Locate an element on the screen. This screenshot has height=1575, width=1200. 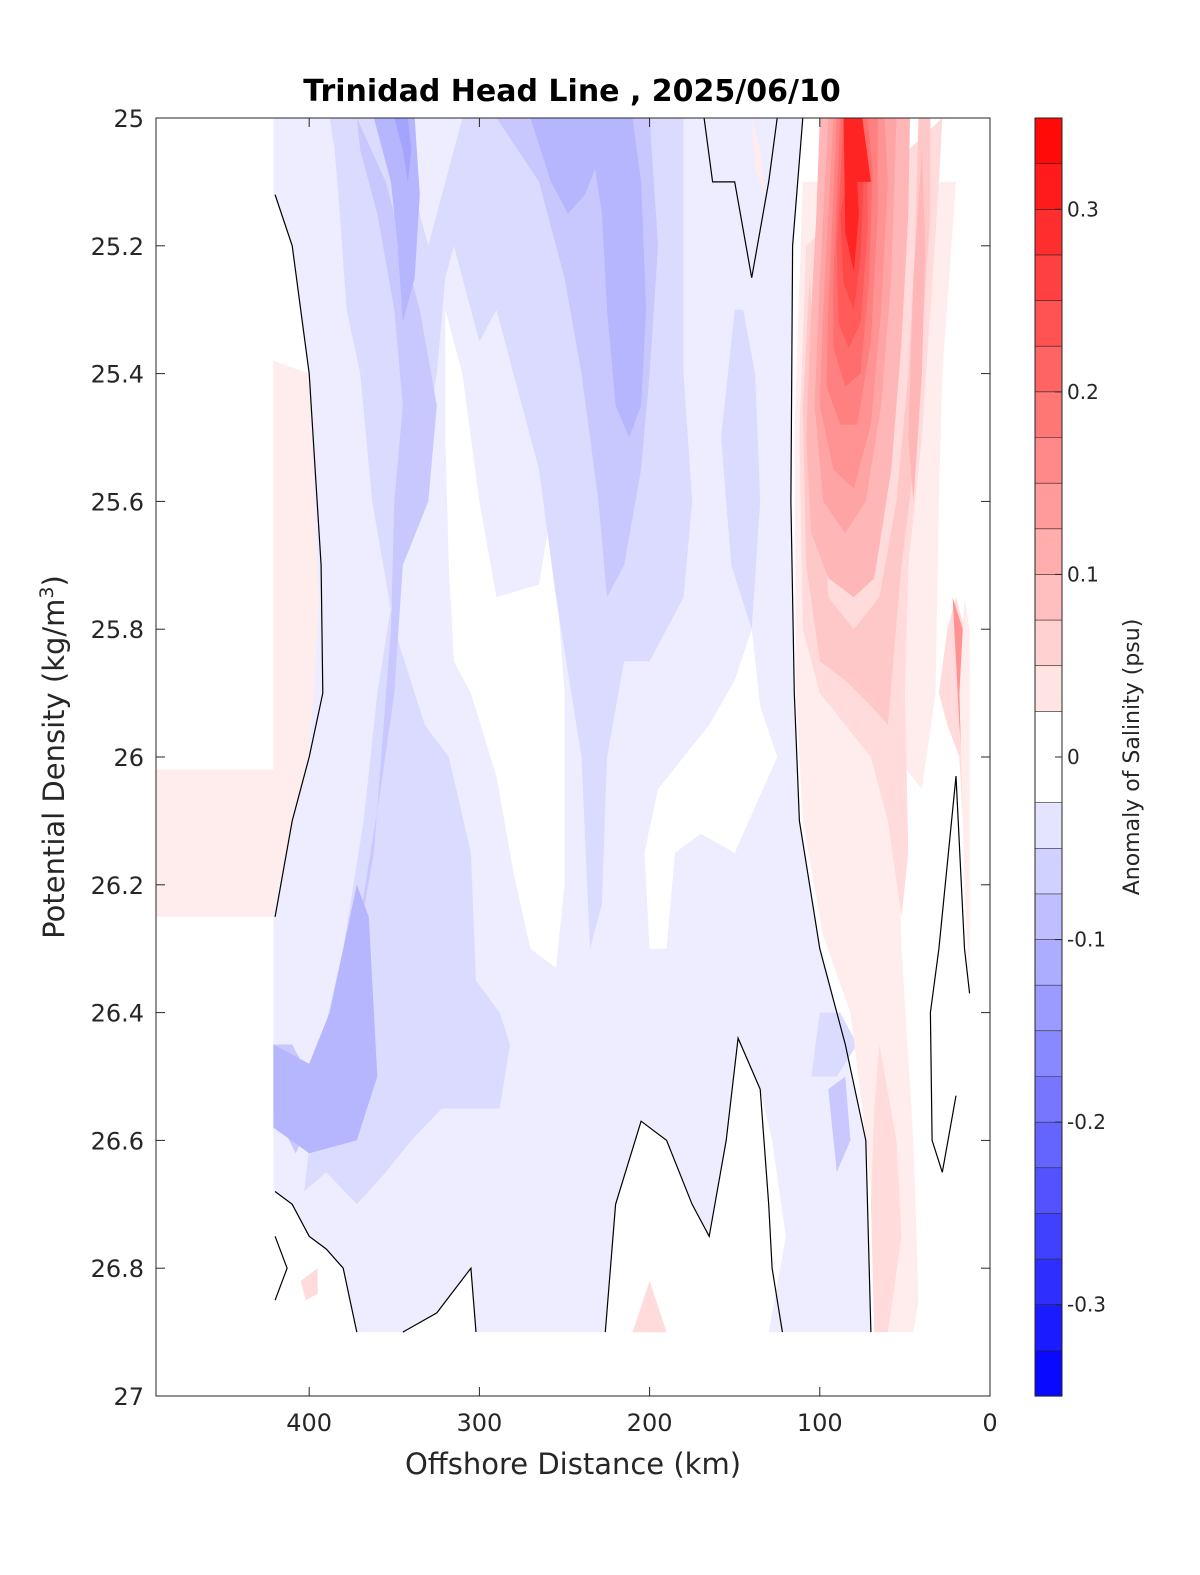
y-tick-label-26.4: 26.4 is located at coordinates (117, 1014).